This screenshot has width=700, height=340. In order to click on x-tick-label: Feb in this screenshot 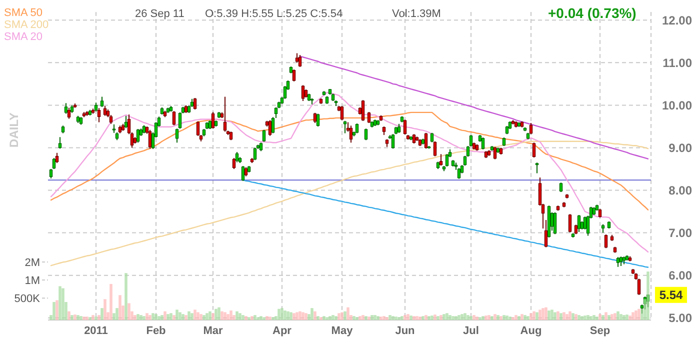, I will do `click(156, 331)`.